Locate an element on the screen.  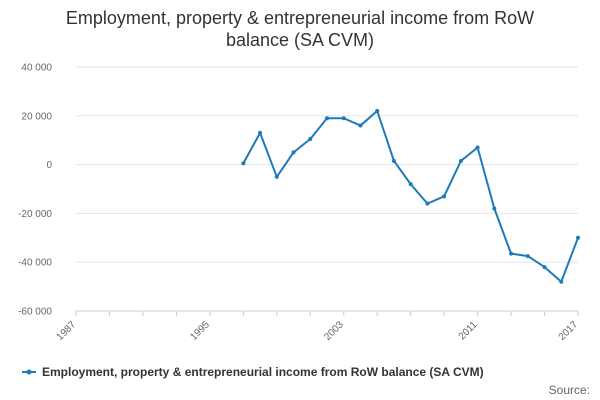
source-label: Source: is located at coordinates (569, 390).